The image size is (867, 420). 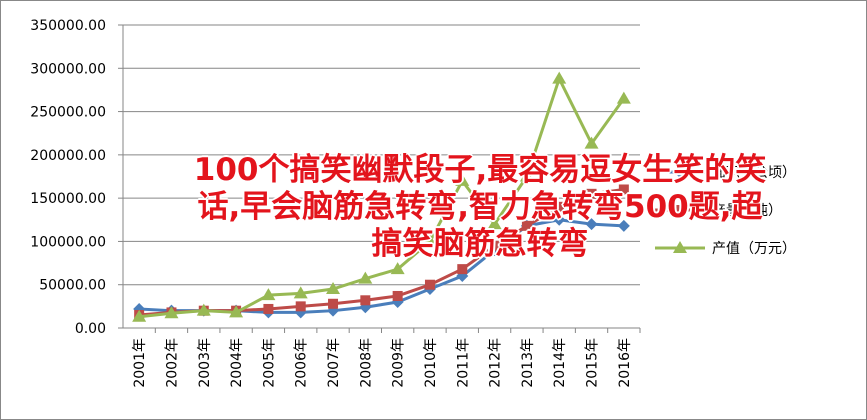 What do you see at coordinates (754, 249) in the screenshot?
I see `legend-label: 产值（万元）` at bounding box center [754, 249].